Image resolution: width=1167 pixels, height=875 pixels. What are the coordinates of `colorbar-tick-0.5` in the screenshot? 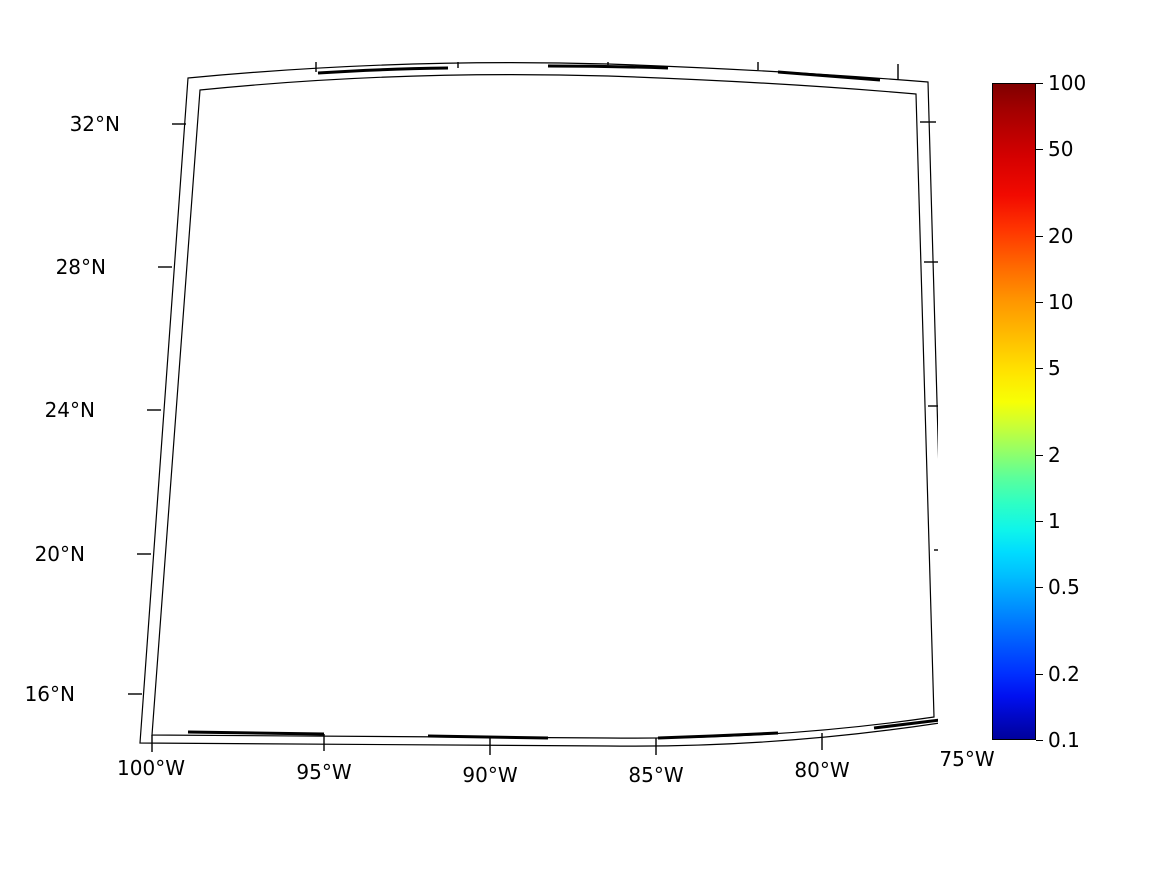 It's located at (1039, 587).